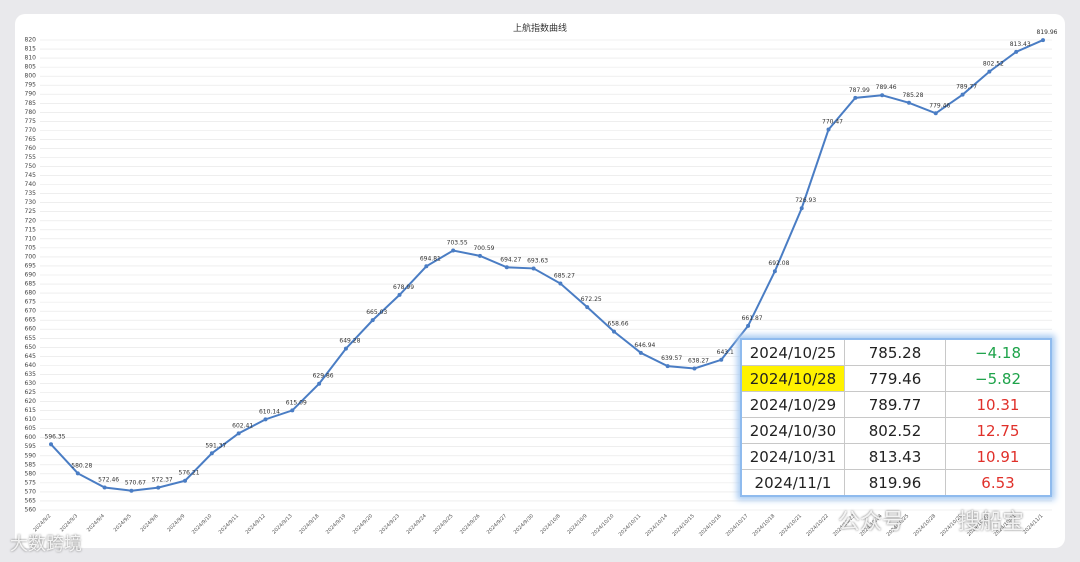  I want to click on table-row: 2024/10/31 813.43 10.91, so click(896, 456).